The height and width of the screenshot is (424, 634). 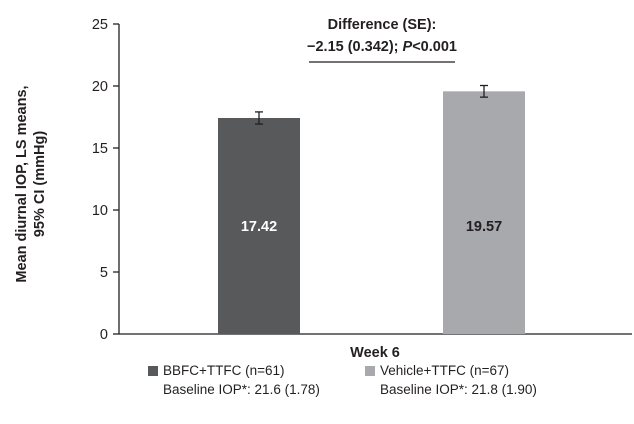 I want to click on annotation-line-1: Difference (SE):, so click(x=382, y=25).